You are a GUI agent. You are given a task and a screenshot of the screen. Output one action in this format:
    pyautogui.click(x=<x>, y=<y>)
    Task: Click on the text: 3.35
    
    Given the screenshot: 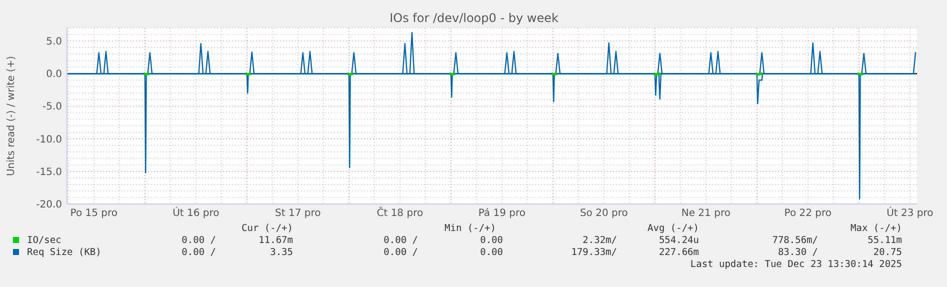 What is the action you would take?
    pyautogui.click(x=281, y=252)
    